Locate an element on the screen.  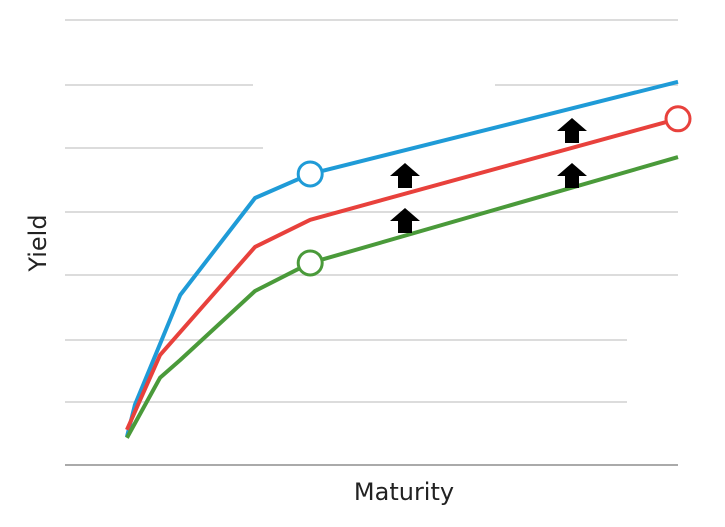
y-axis-label: Yield is located at coordinates (38, 243).